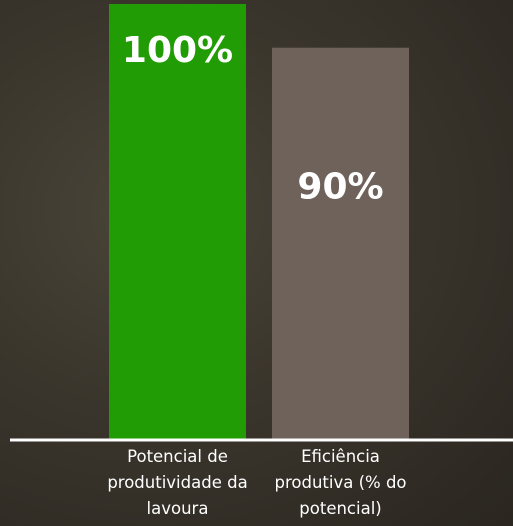  I want to click on category-label: Eficiência produtiva (% do potencial), so click(340, 482).